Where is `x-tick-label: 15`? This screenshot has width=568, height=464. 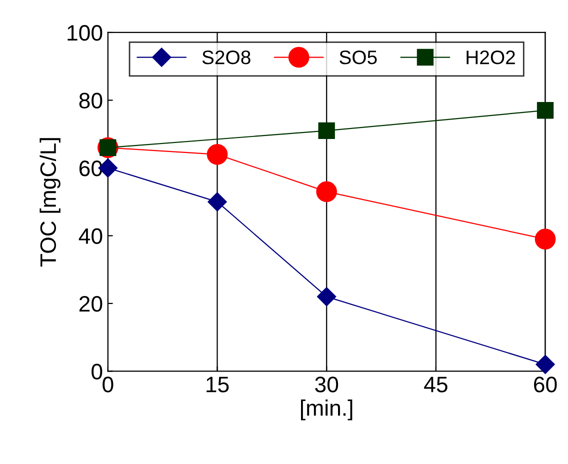 x-tick-label: 15 is located at coordinates (217, 384).